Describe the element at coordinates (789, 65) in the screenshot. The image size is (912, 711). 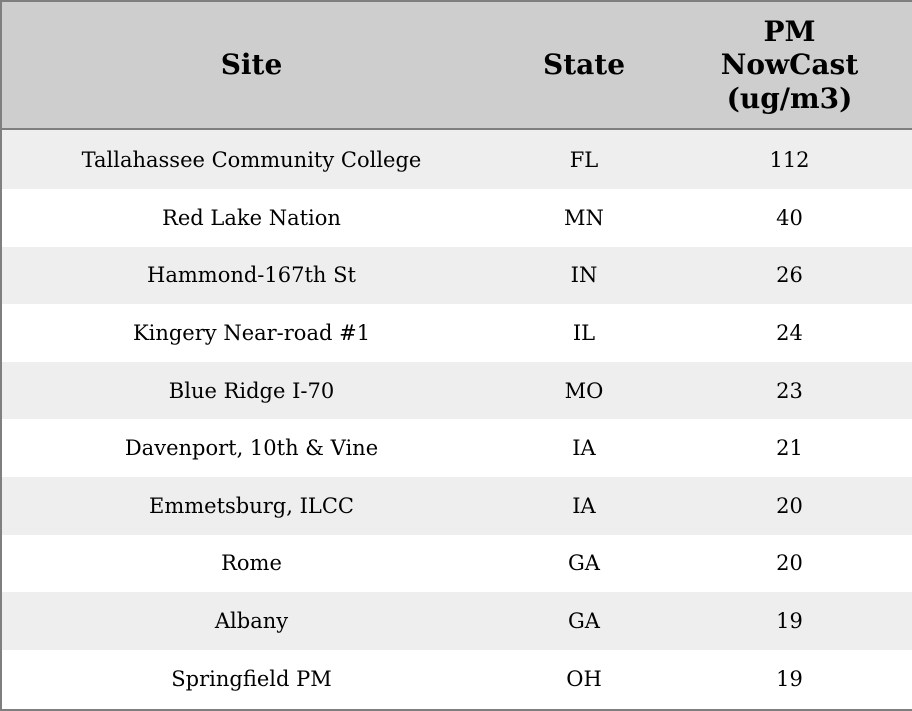
I see `column-header-pm-nowcast: PM NowCast (ug/m3)` at that location.